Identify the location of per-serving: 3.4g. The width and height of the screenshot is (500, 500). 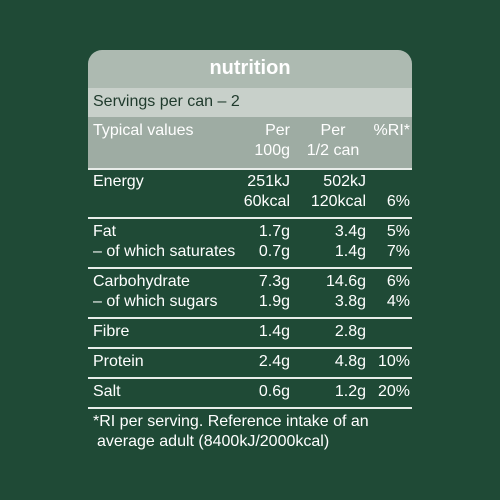
(350, 231).